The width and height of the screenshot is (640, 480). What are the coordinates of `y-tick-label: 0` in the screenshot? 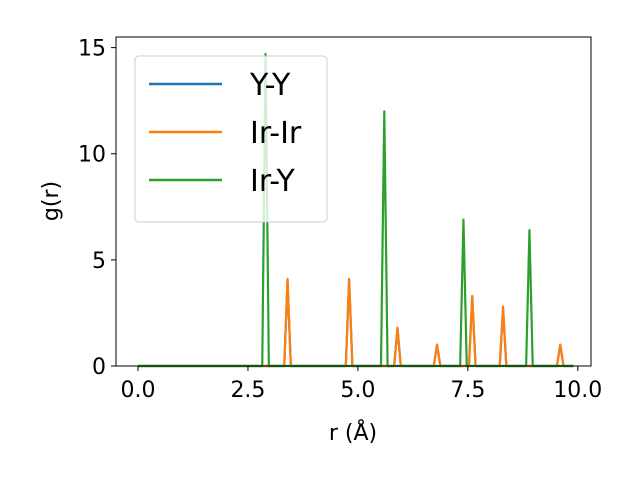 It's located at (99, 367).